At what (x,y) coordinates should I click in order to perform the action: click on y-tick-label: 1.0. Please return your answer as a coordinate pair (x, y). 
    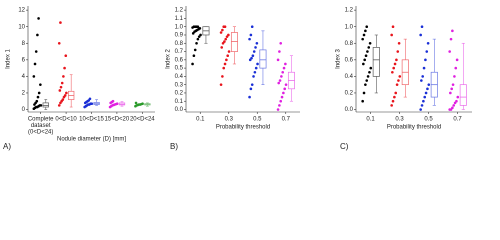
    Looking at the image, I should click on (179, 27).